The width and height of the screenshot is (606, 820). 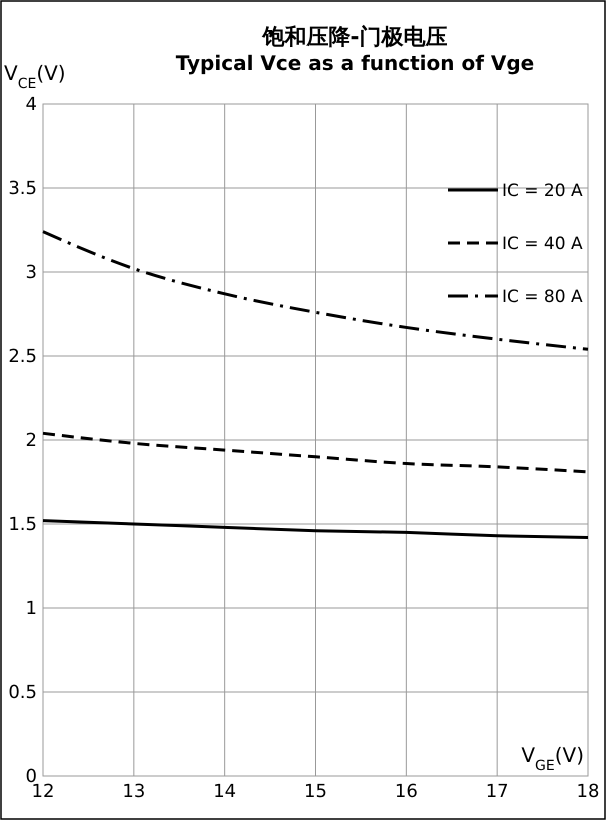 I want to click on y-tick-label: 4, so click(x=31, y=104).